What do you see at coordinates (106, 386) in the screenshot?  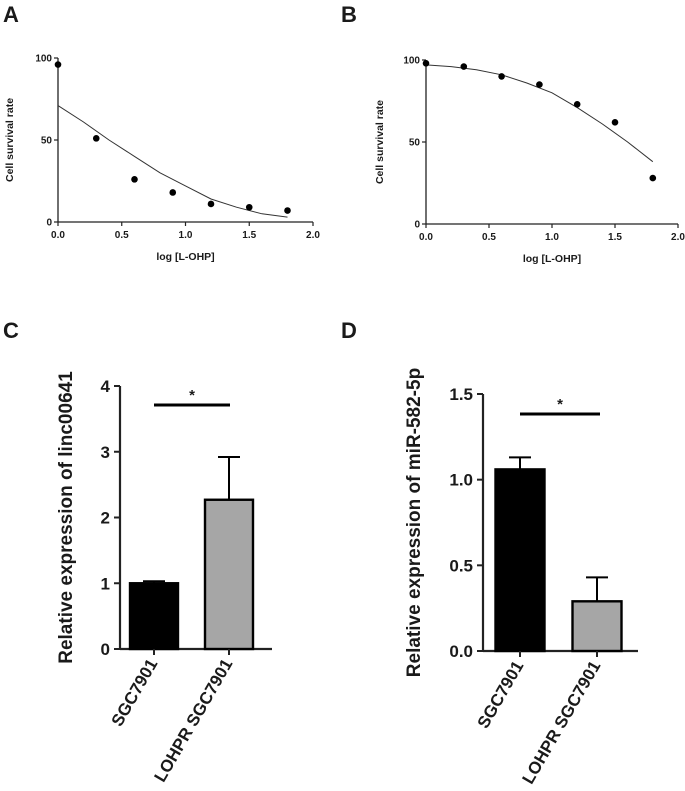 I see `panel-c-y-tick-label: 4` at bounding box center [106, 386].